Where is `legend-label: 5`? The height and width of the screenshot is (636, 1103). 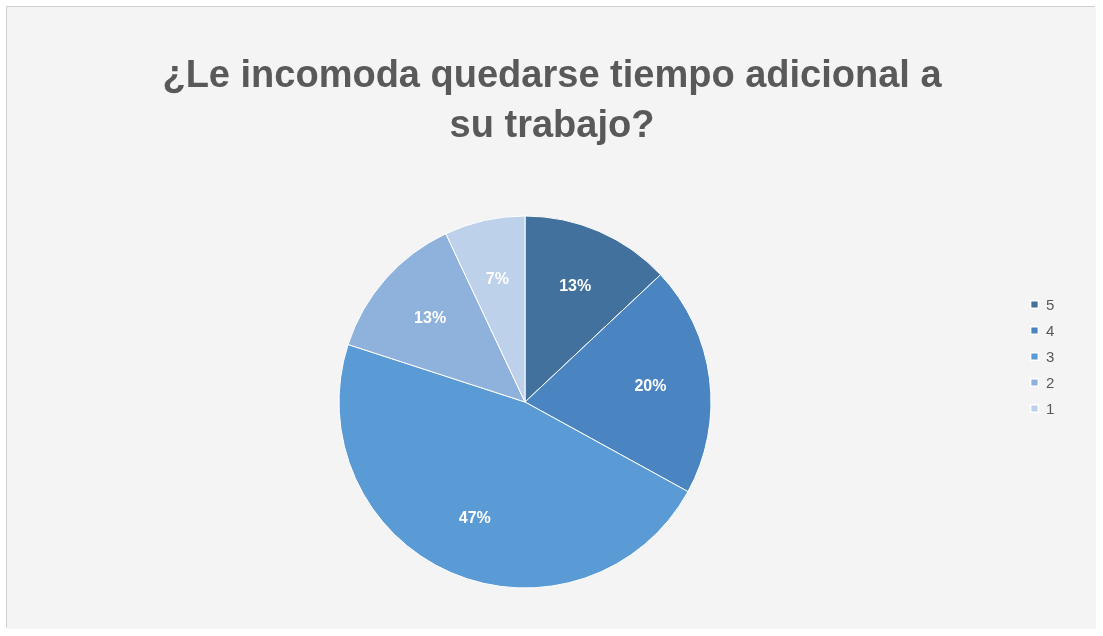
legend-label: 5 is located at coordinates (1050, 304).